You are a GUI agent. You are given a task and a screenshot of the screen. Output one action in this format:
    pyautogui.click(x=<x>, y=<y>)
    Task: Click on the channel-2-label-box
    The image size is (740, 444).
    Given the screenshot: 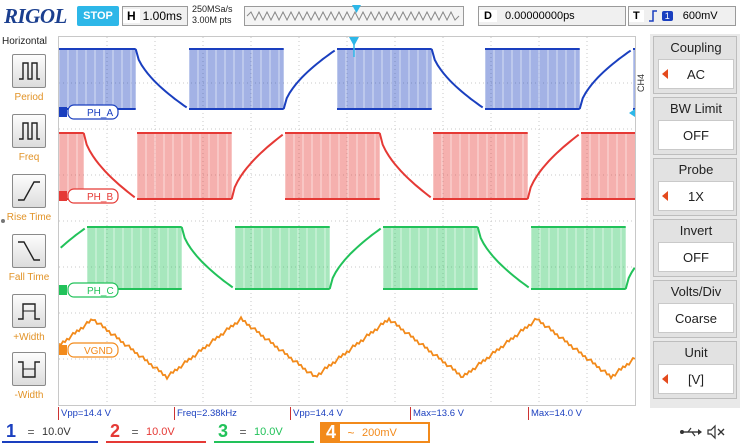 What is the action you would take?
    pyautogui.click(x=93, y=196)
    